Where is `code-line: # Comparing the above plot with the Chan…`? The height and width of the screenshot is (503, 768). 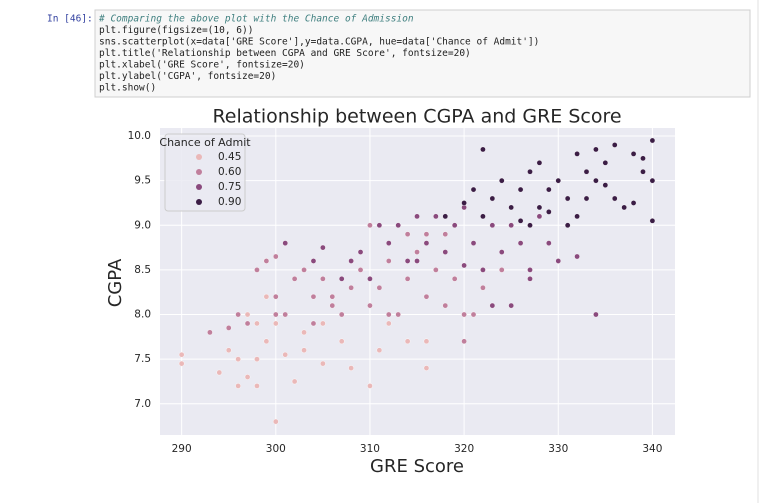
code-line: # Comparing the above plot with the Chan… is located at coordinates (256, 19).